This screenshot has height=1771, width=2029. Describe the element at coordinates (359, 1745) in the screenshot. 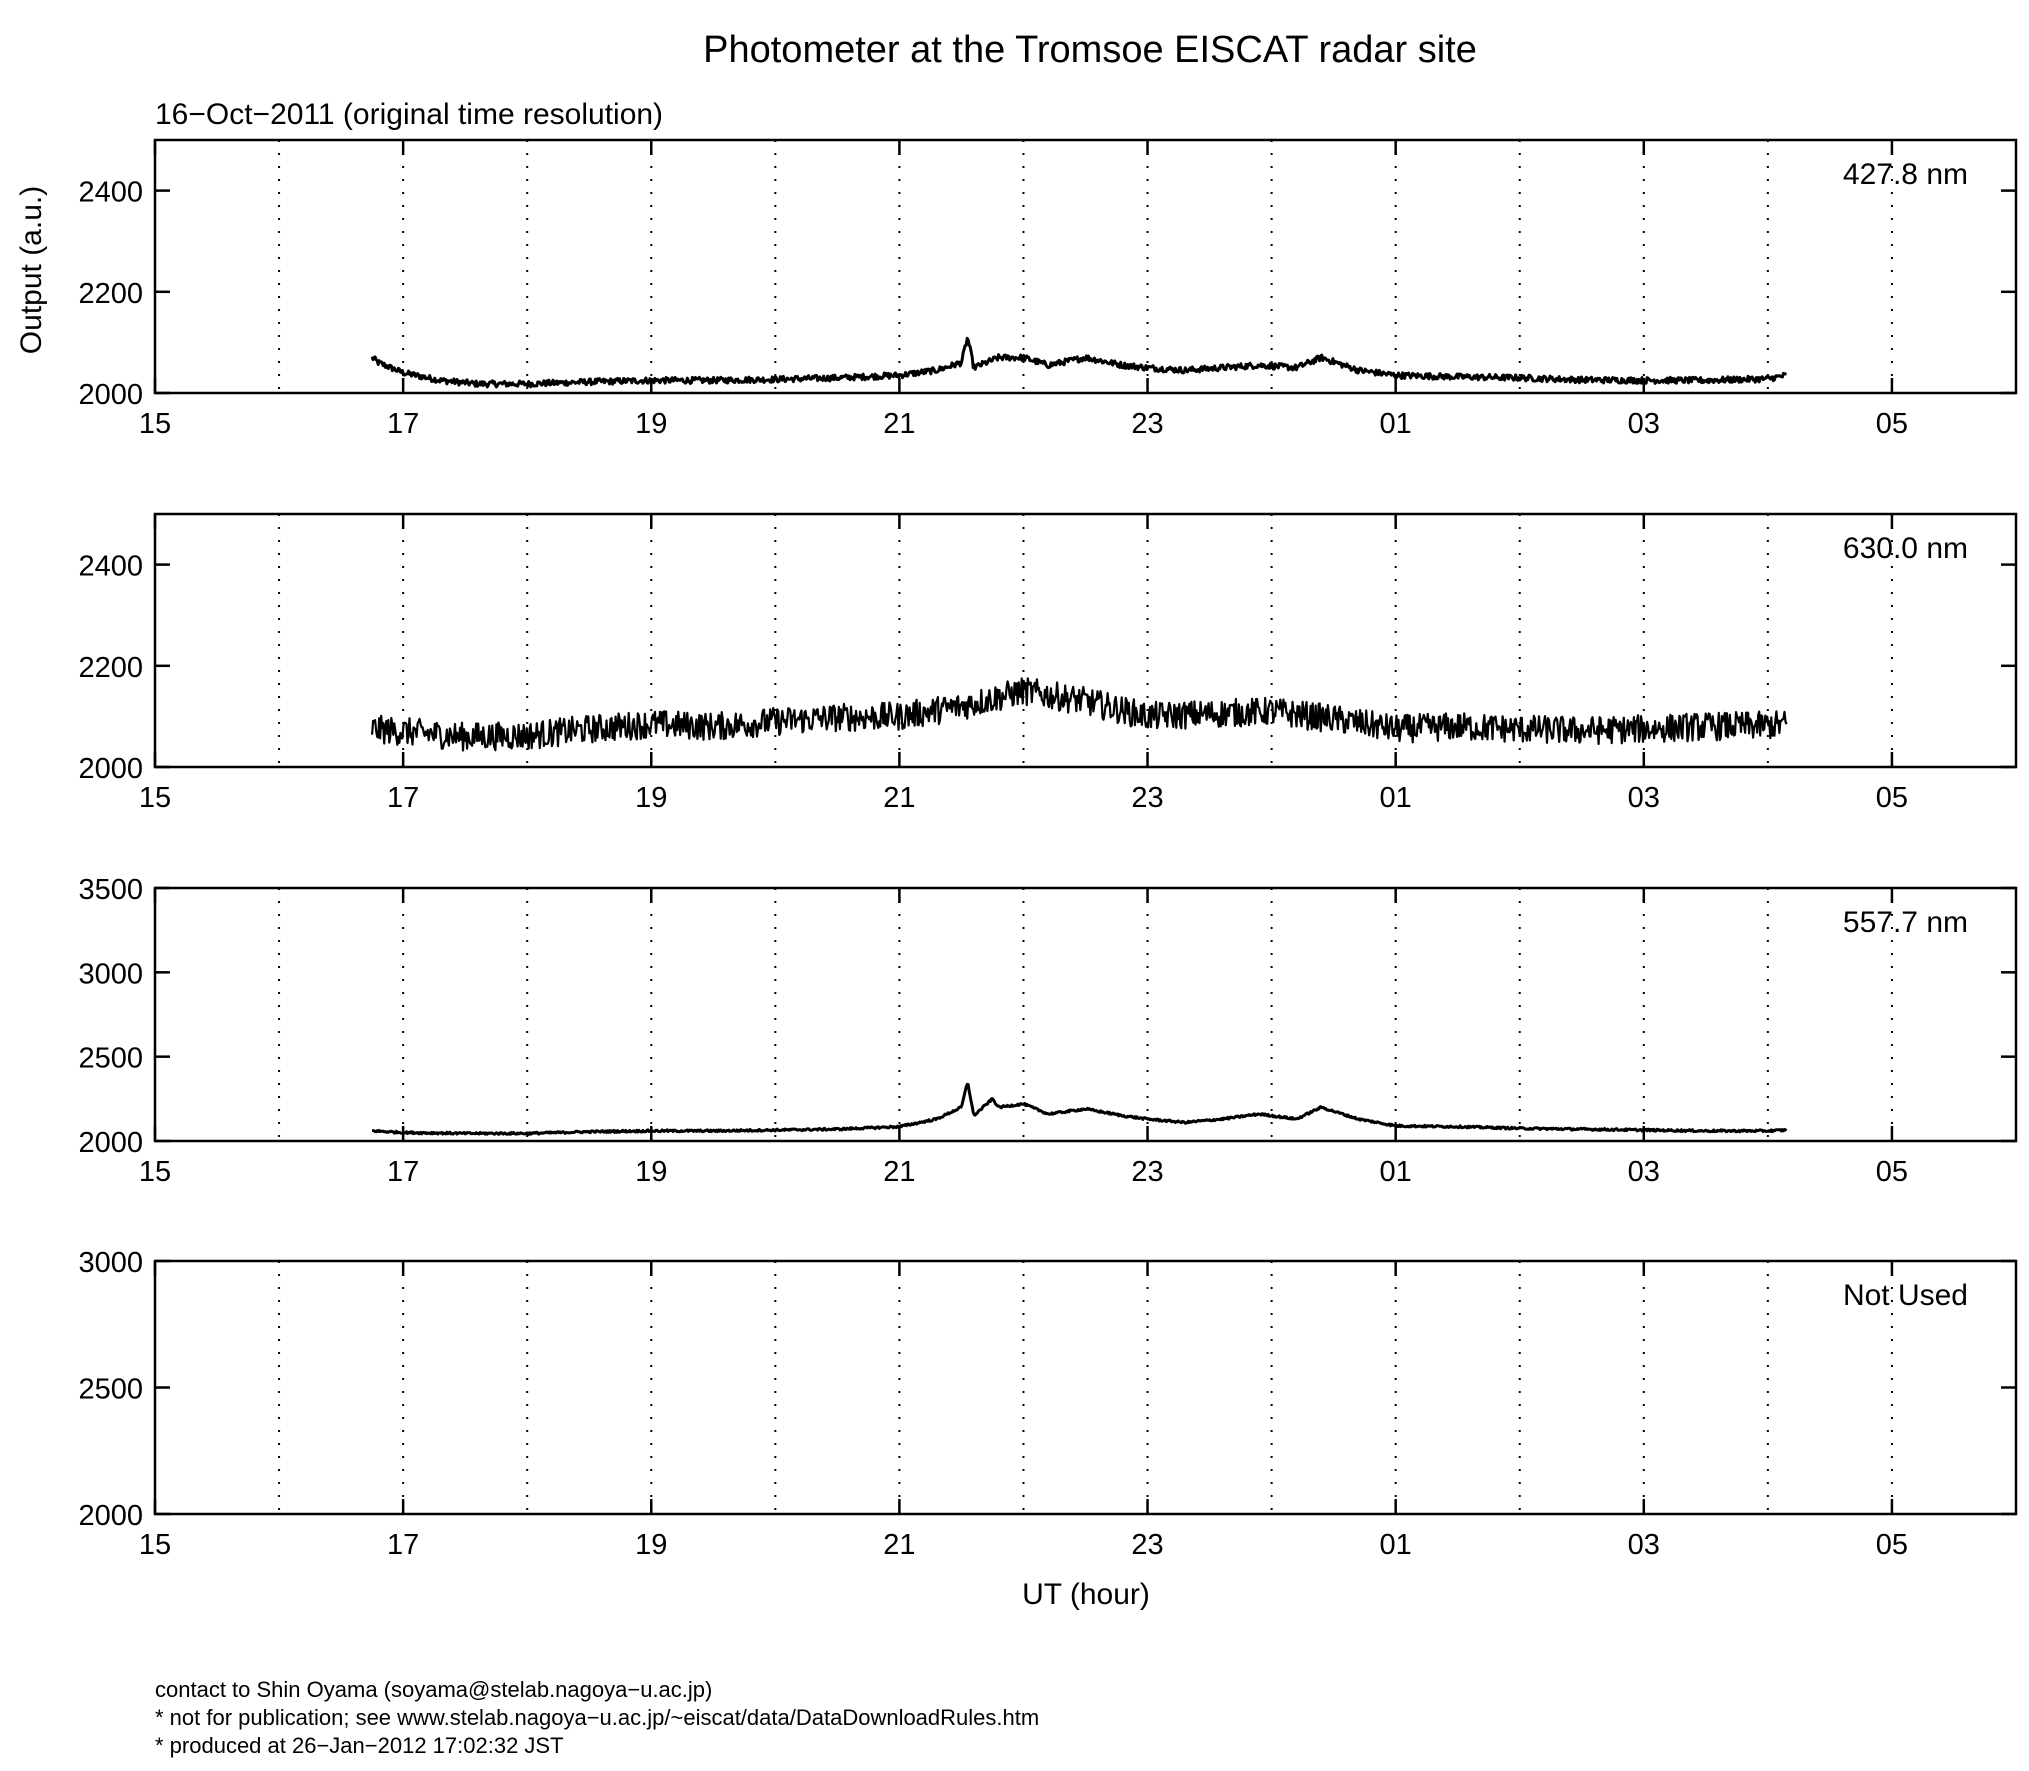

I see `footer-produced: * produced at 26−Jan−2012 17:02:32 JST` at that location.